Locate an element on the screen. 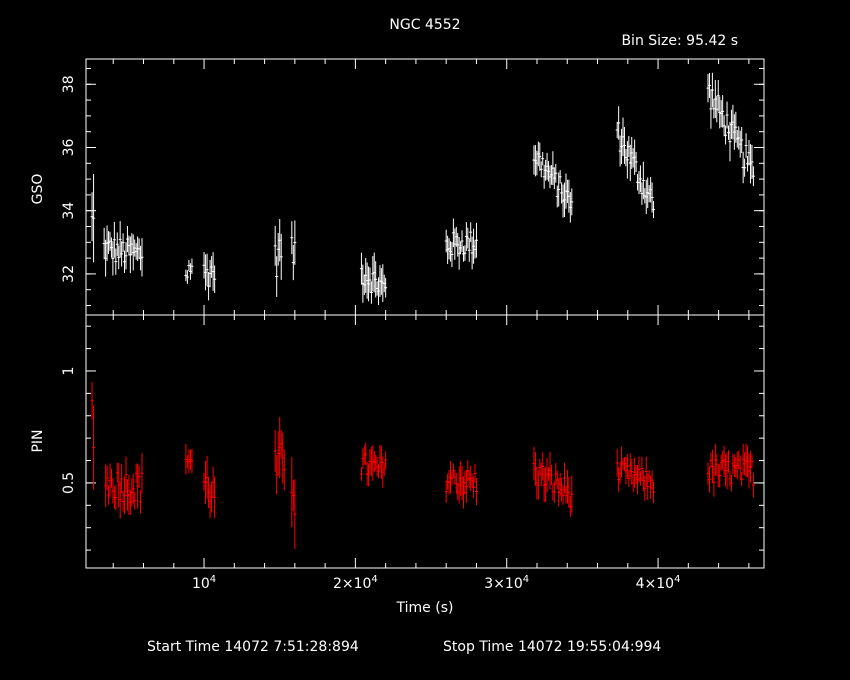 The height and width of the screenshot is (680, 850). stop-time-text: Stop Time 14072 19:55:04:994 is located at coordinates (552, 647).